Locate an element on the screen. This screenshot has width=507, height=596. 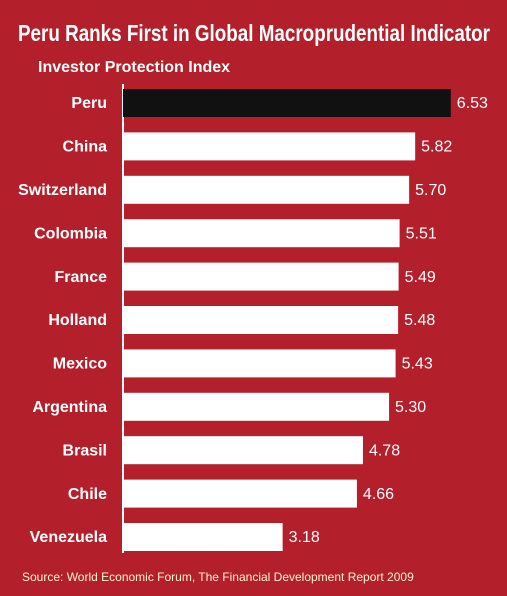
category-label: Argentina is located at coordinates (69, 407).